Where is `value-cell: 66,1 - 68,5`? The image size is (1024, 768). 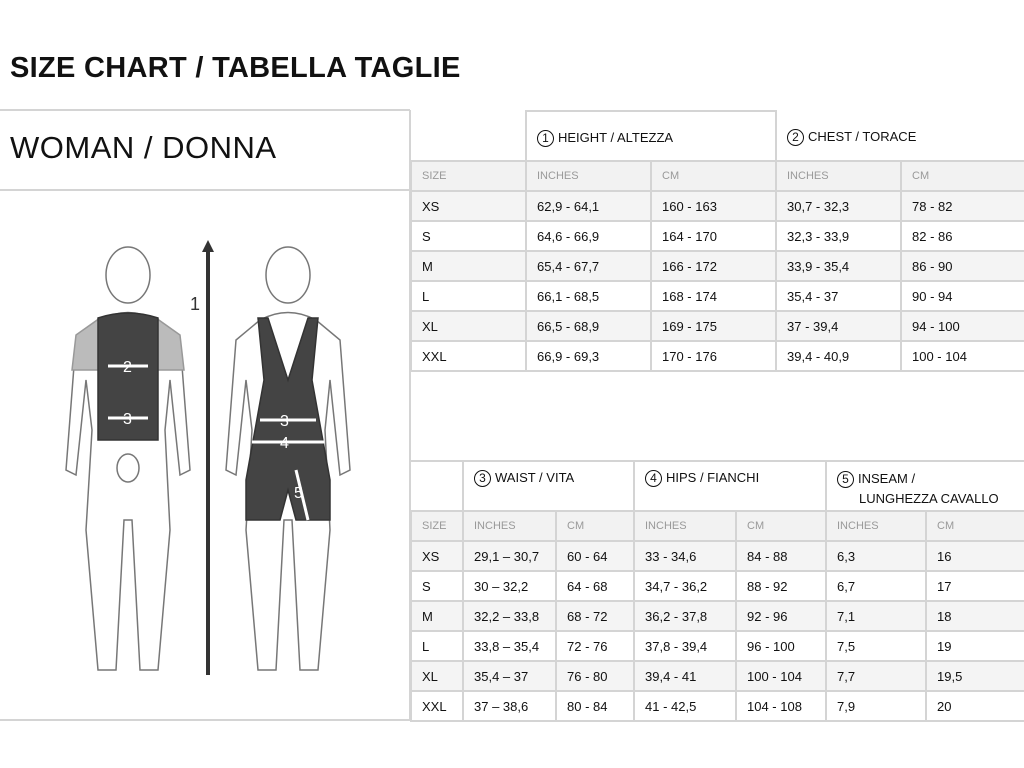 value-cell: 66,1 - 68,5 is located at coordinates (588, 296).